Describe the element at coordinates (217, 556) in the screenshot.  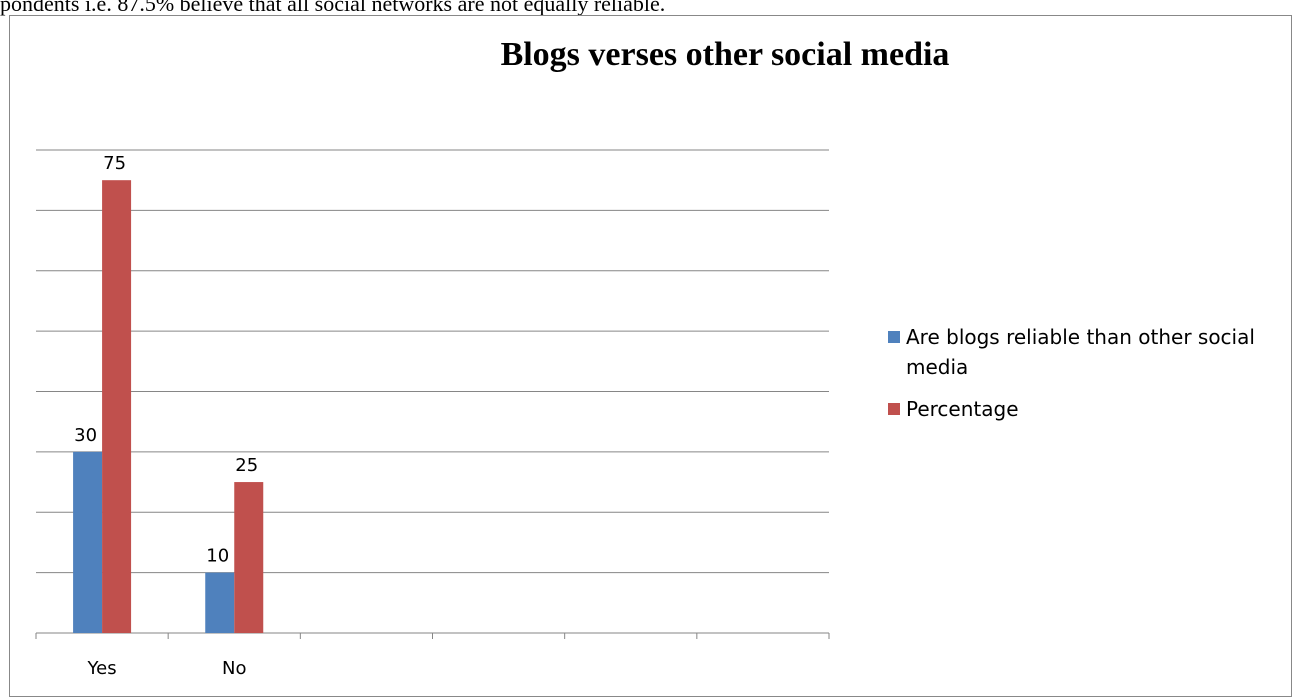
I see `data-label: 10` at that location.